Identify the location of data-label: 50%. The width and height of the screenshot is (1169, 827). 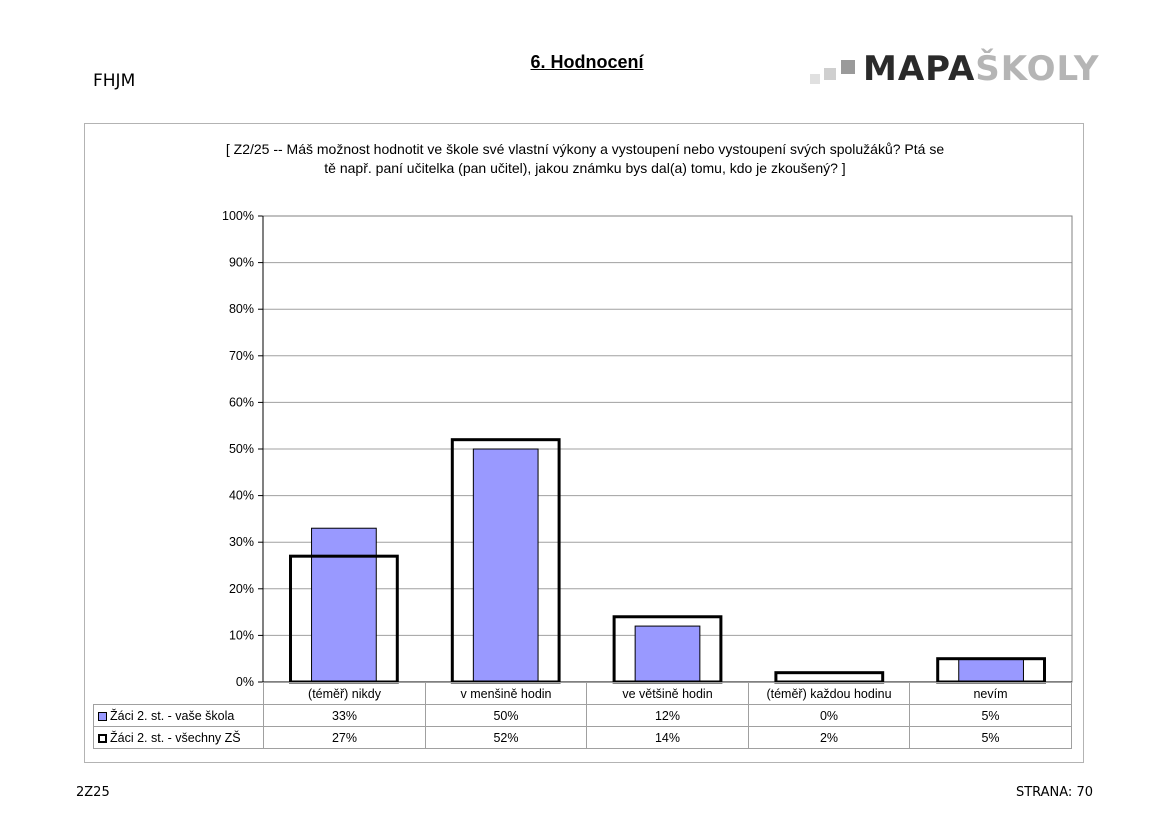
(506, 715).